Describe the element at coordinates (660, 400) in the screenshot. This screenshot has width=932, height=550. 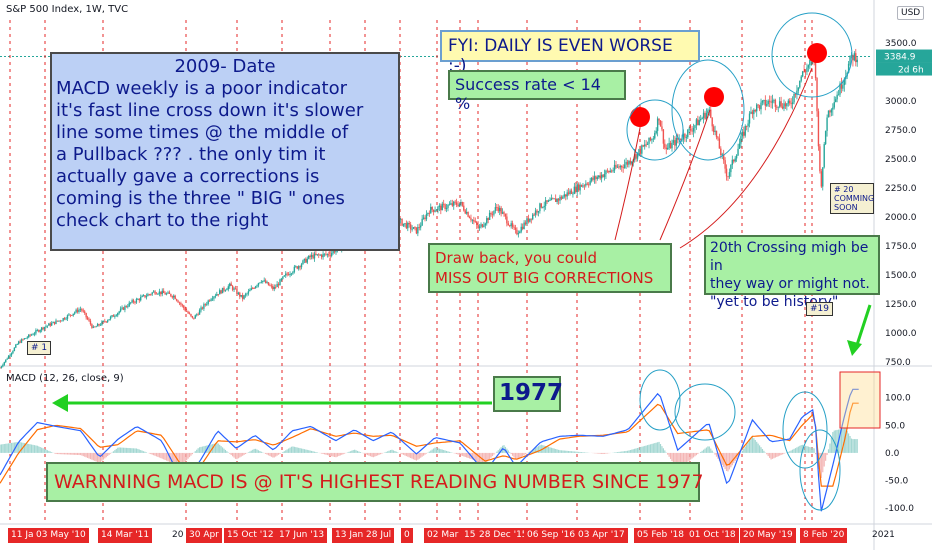
I see `macd-peak-ellipse` at that location.